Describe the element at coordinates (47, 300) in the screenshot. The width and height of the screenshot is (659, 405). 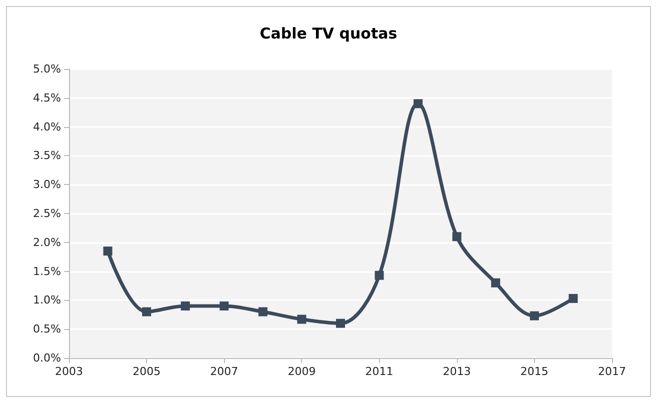
I see `y-tick-label: 1.0%` at that location.